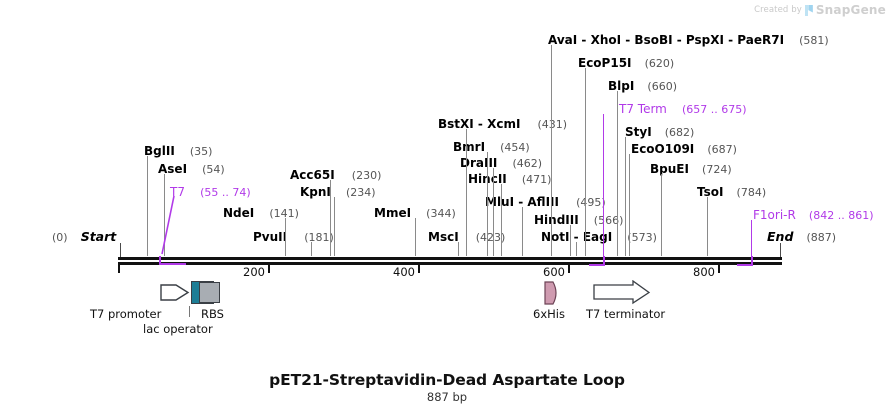  Describe the element at coordinates (361, 192) in the screenshot. I see `site-position: (234)` at that location.